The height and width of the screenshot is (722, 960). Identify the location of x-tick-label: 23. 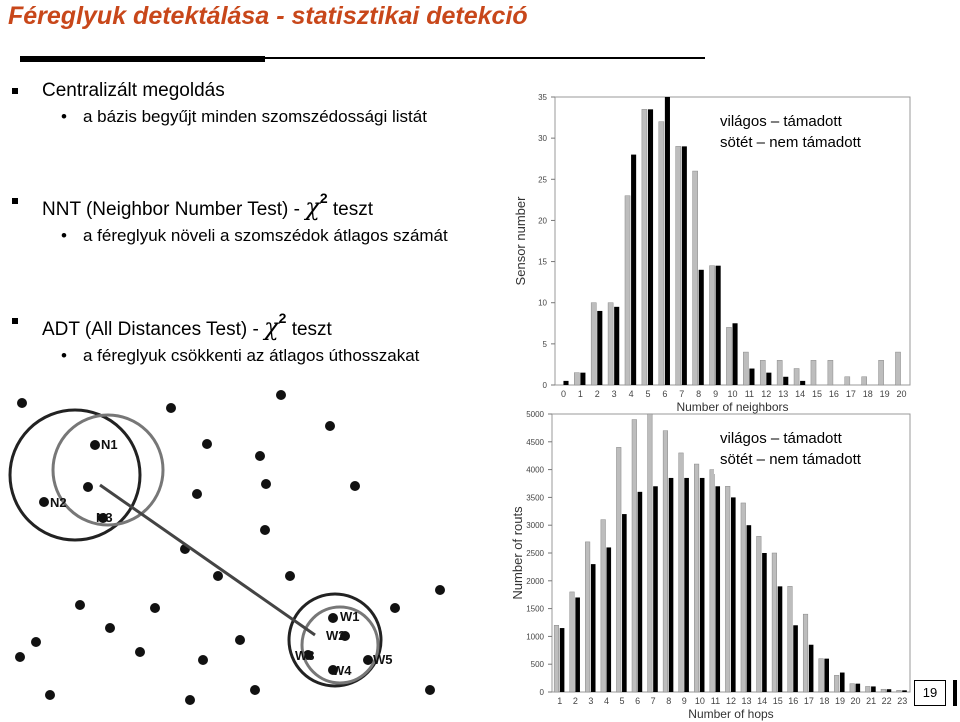
(902, 701).